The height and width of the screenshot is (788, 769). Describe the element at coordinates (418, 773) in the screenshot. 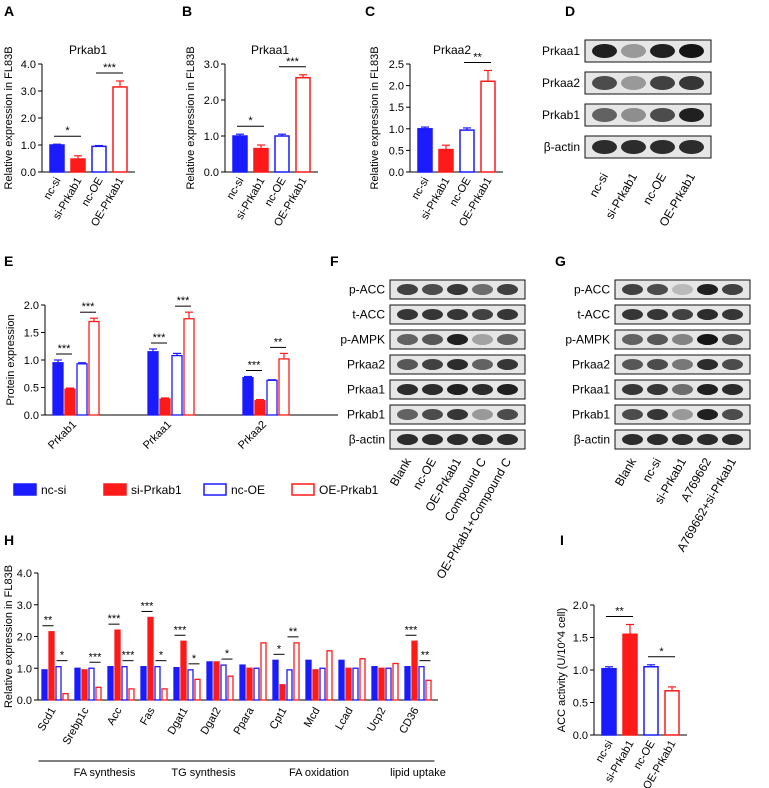

I see `group-label: lipid uptake` at that location.